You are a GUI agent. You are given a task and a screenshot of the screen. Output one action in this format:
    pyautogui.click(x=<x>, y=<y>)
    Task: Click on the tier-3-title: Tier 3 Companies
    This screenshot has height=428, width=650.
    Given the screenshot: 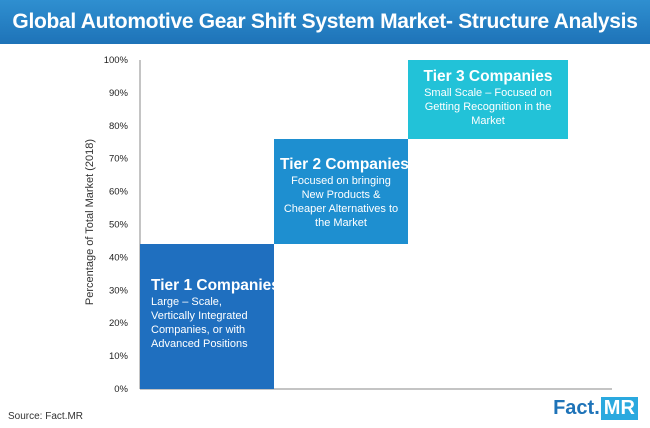 What is the action you would take?
    pyautogui.click(x=488, y=76)
    